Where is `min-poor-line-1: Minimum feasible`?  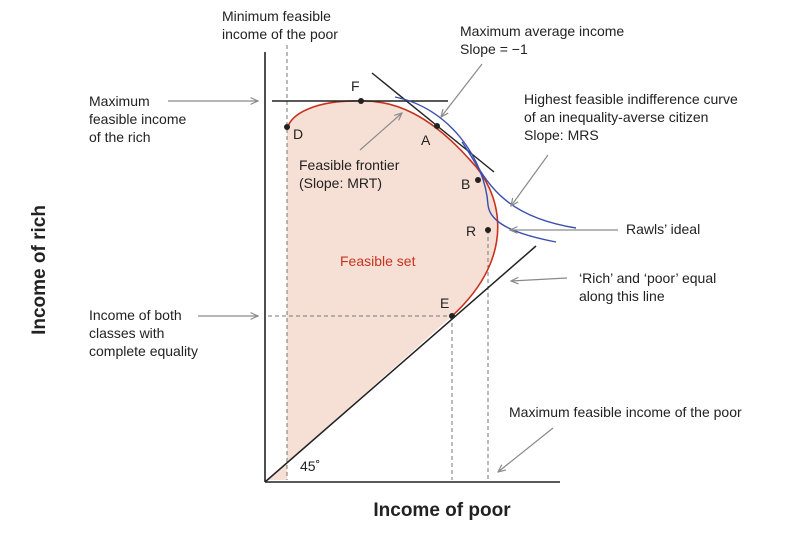 min-poor-line-1: Minimum feasible is located at coordinates (276, 16).